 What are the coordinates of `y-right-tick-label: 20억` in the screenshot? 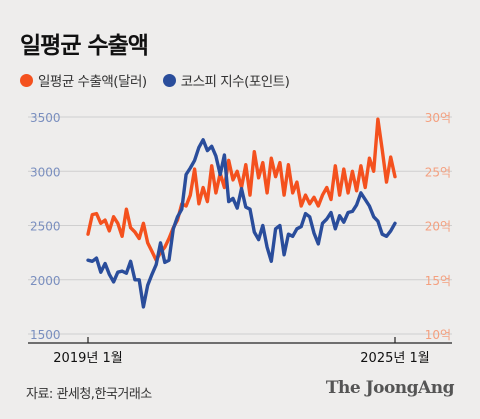 It's located at (438, 227).